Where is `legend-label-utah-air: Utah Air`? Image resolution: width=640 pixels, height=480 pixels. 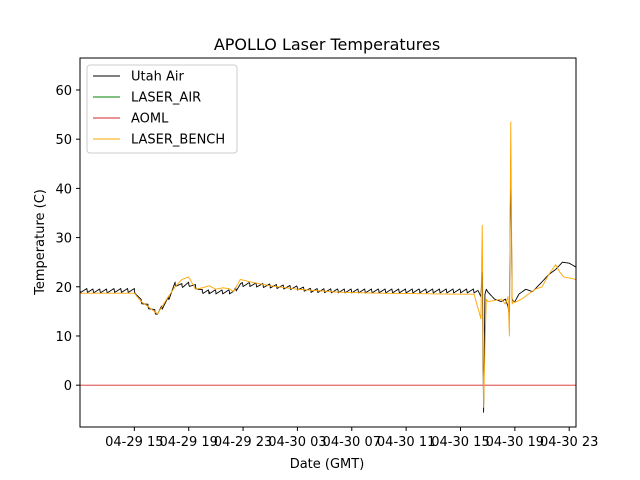
legend-label-utah-air: Utah Air is located at coordinates (157, 77).